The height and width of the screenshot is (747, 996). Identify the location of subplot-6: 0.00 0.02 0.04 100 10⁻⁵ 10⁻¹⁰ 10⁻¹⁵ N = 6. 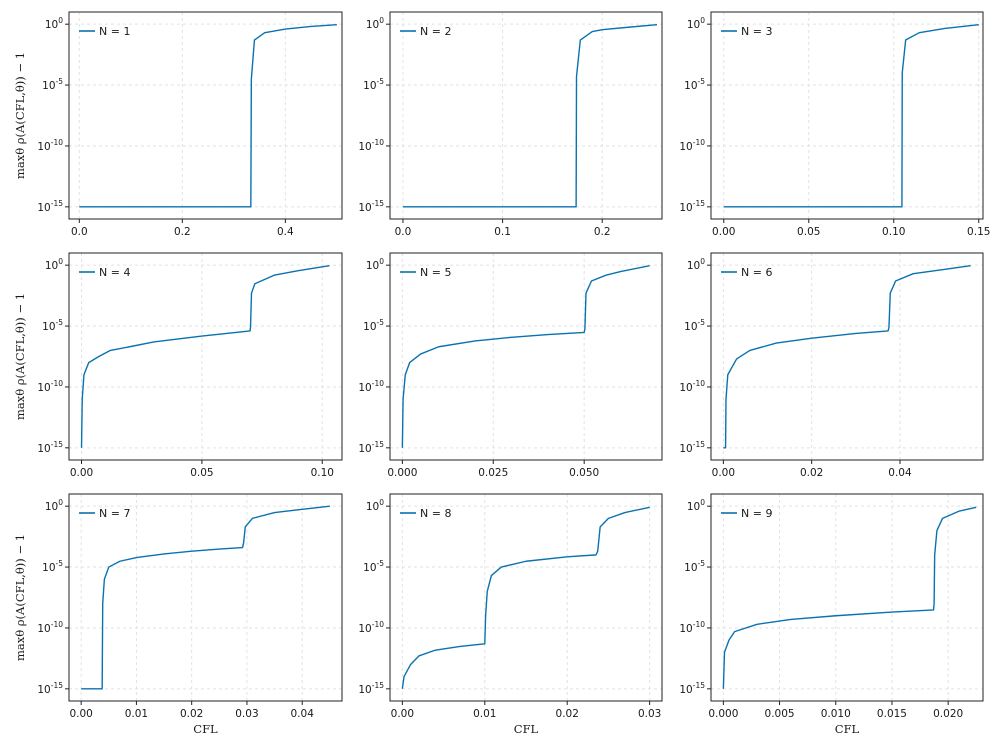
(831, 365).